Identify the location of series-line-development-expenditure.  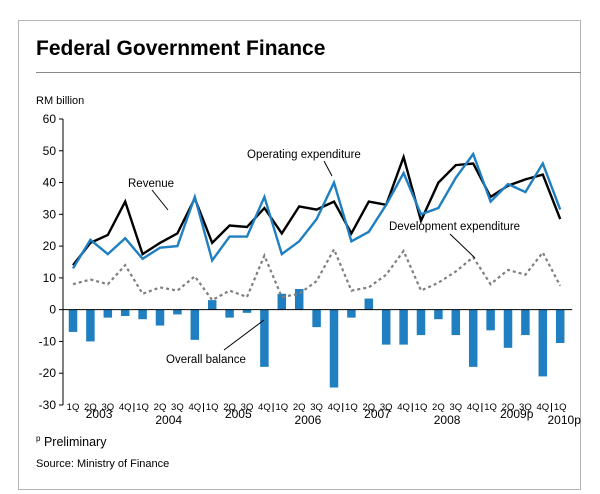
(317, 274).